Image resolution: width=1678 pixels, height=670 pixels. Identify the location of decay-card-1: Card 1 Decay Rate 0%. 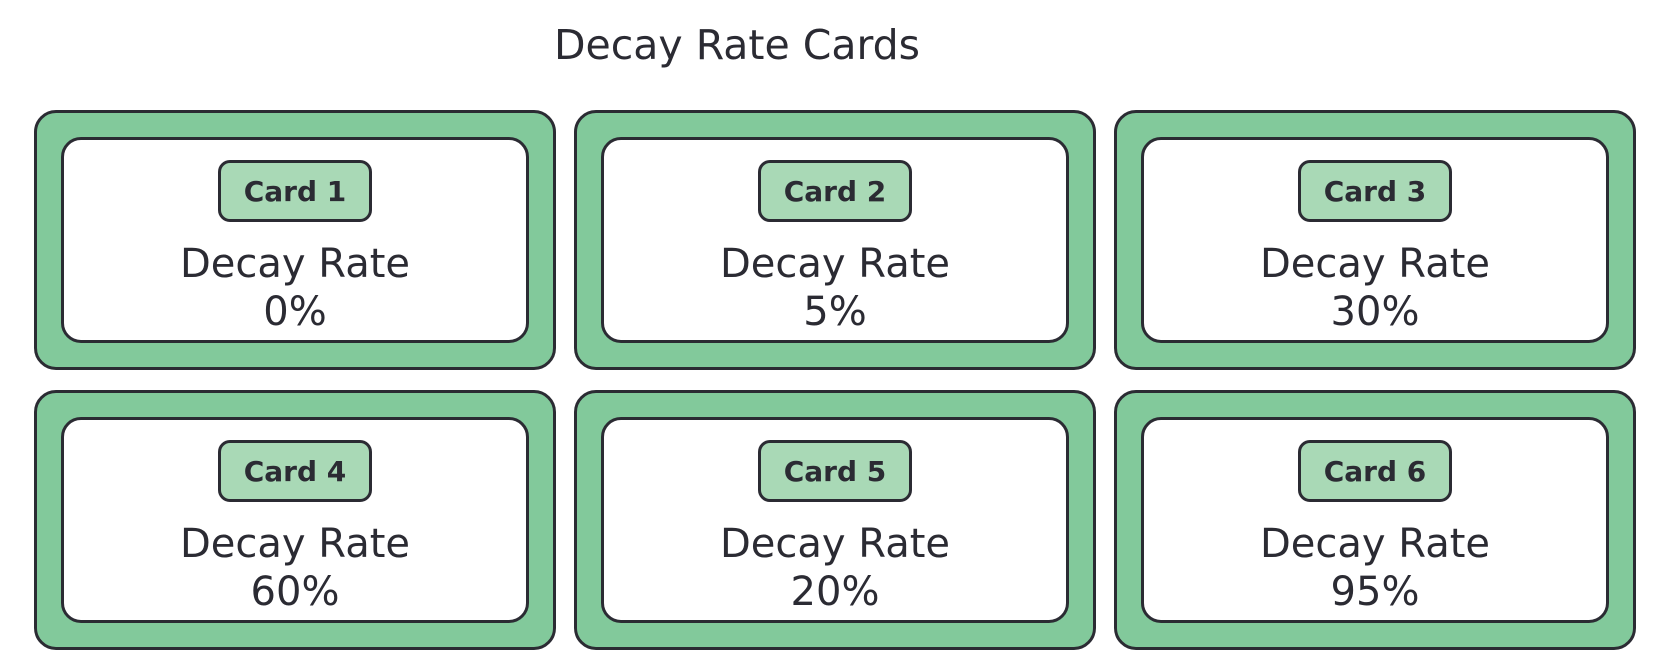
(295, 240).